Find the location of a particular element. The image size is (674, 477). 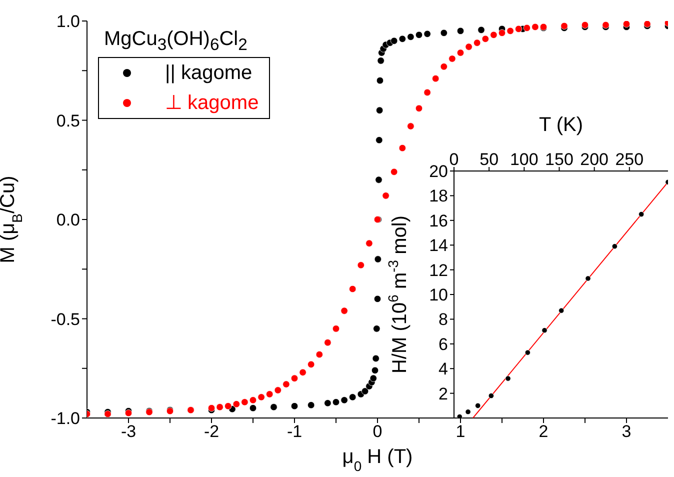

x-tick-label: 150 is located at coordinates (559, 159).